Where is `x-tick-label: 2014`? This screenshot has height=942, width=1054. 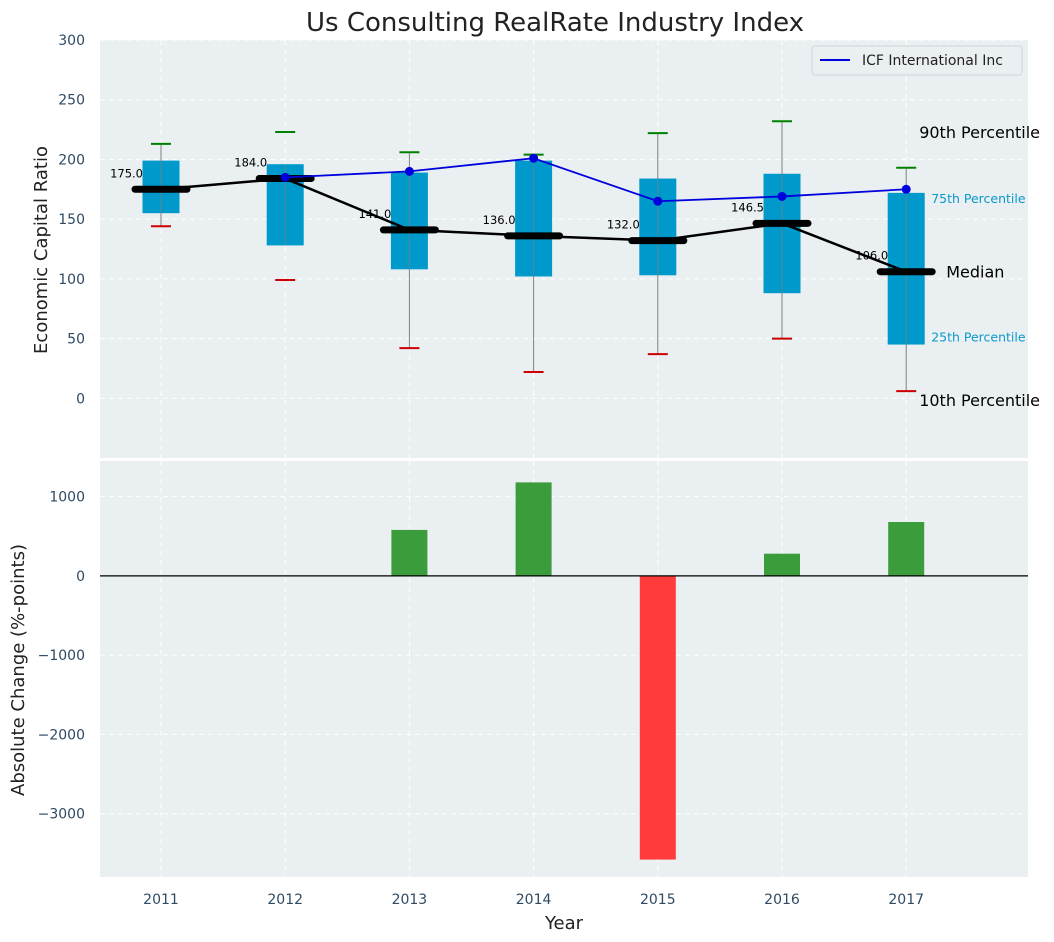 x-tick-label: 2014 is located at coordinates (534, 900).